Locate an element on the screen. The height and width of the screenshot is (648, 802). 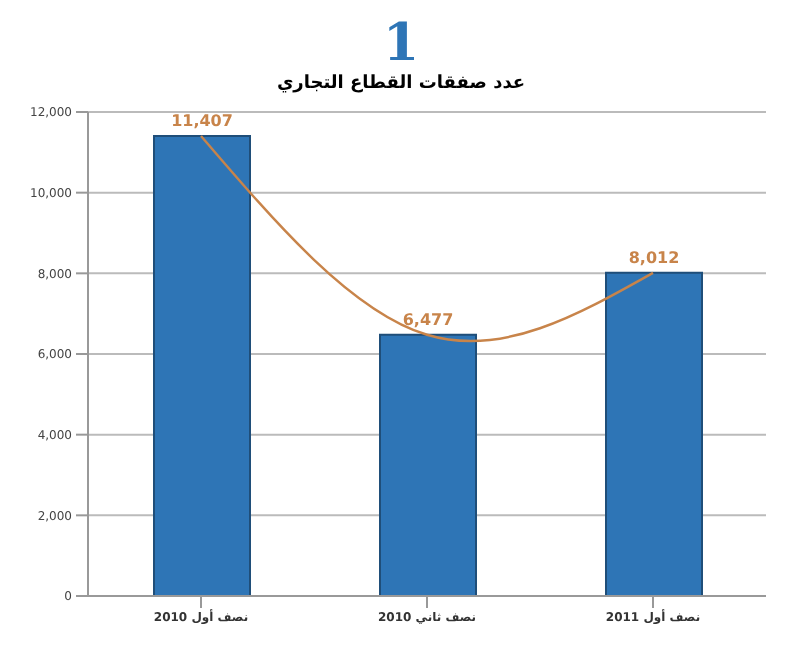
data-label: 6,477 is located at coordinates (428, 319).